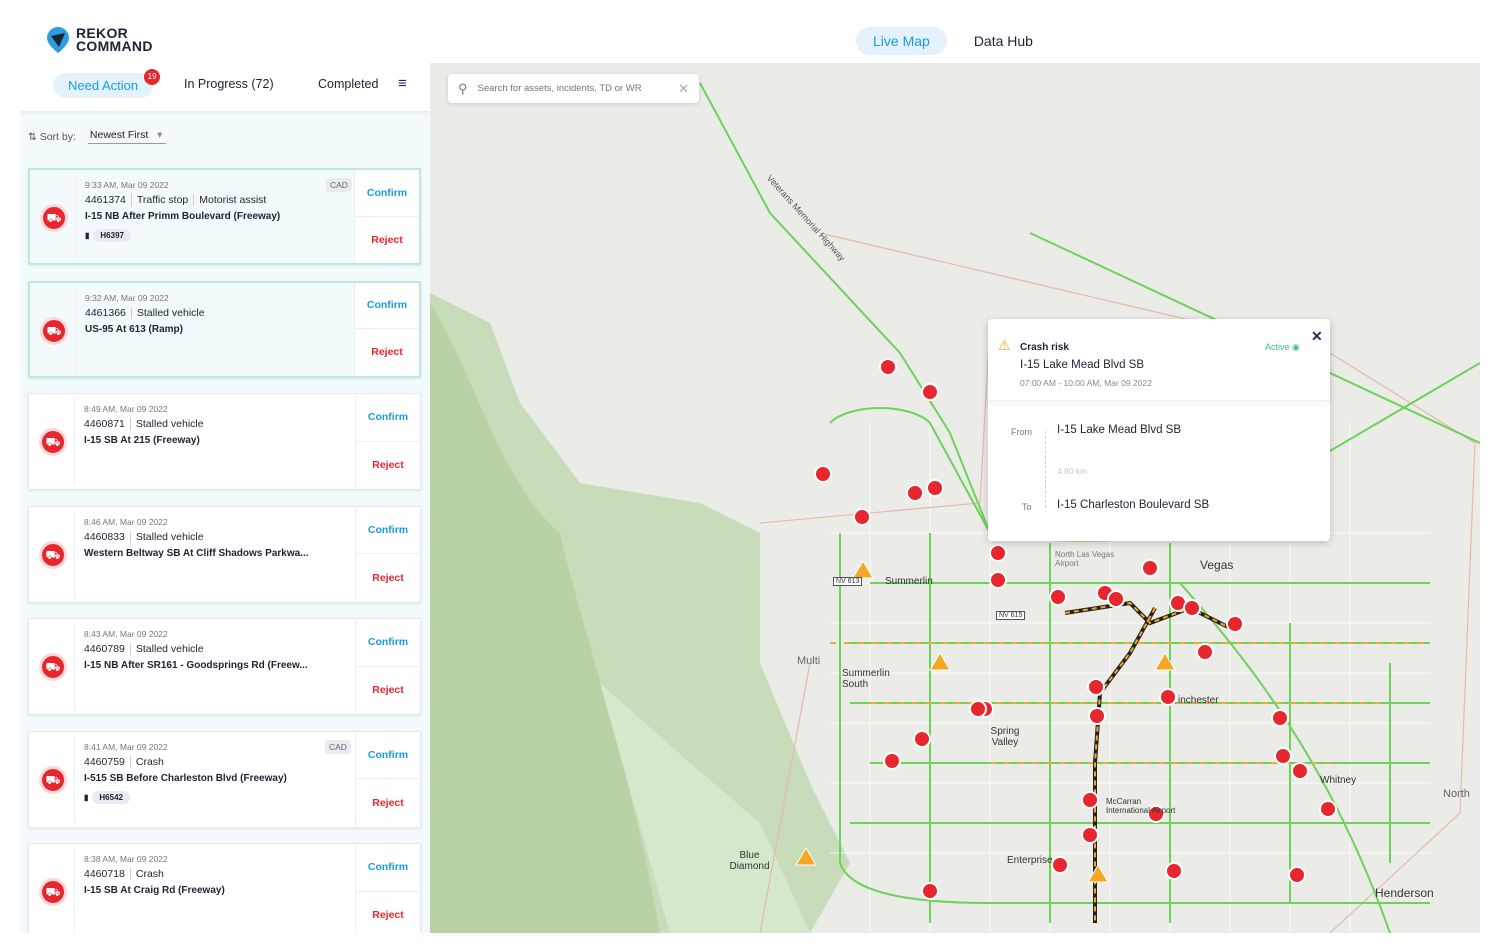 This screenshot has height=951, width=1500. Describe the element at coordinates (57, 136) in the screenshot. I see `sort-label: Sort by:` at that location.